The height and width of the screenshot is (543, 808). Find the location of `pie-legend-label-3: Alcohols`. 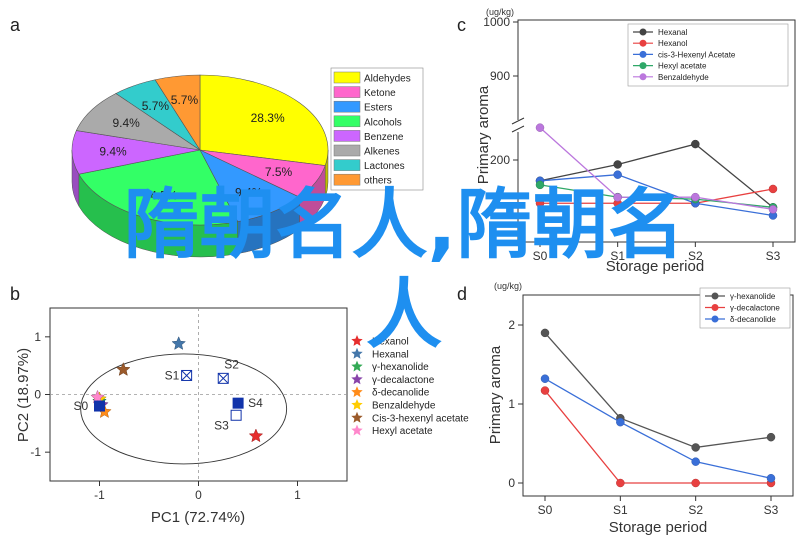

pie-legend-label-3: Alcohols is located at coordinates (383, 122).